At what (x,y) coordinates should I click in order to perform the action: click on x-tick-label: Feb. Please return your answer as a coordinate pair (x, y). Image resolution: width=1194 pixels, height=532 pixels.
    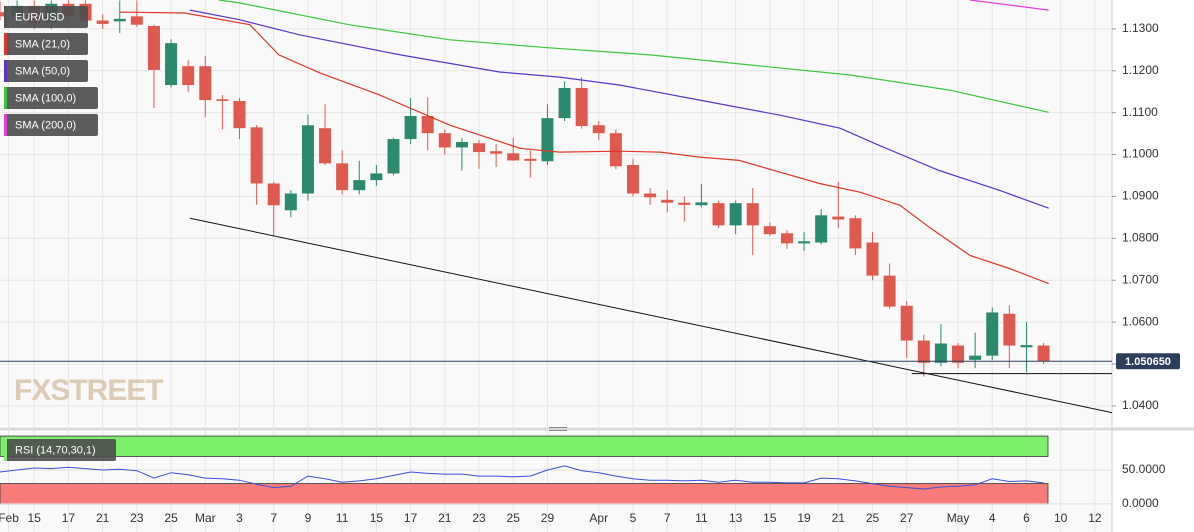
    Looking at the image, I should click on (9, 518).